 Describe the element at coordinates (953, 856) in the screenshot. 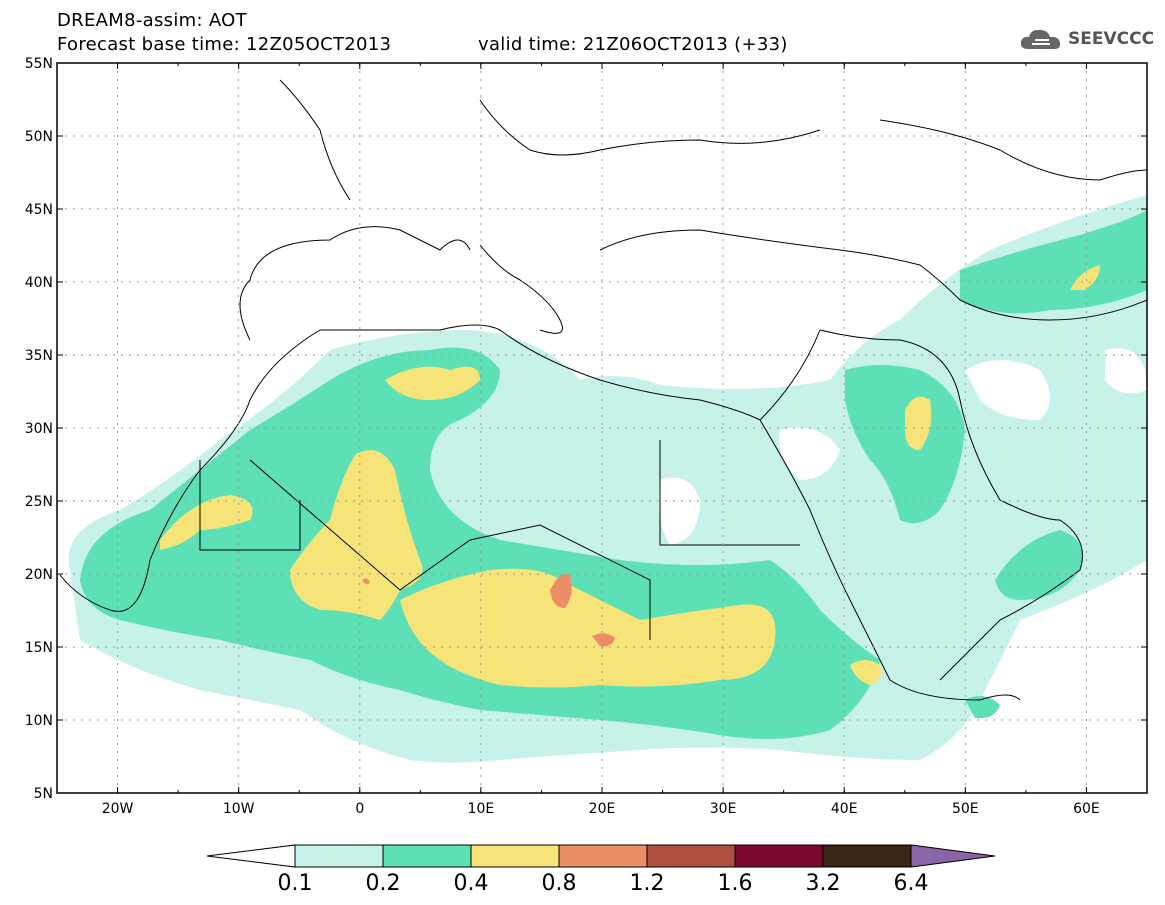

I see `colorbar-max-arrow` at that location.